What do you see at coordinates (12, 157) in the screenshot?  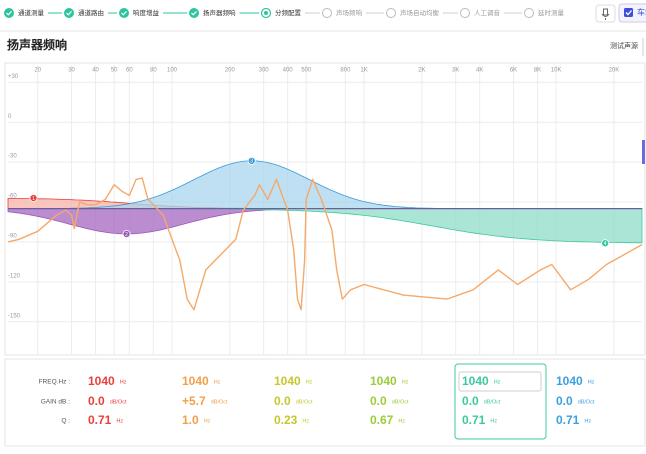 I see `y-tick-label: -30` at bounding box center [12, 157].